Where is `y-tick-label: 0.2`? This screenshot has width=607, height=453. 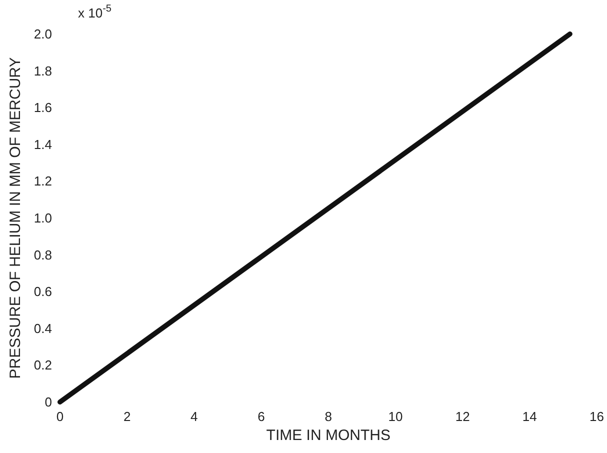
y-tick-label: 0.2 is located at coordinates (43, 365).